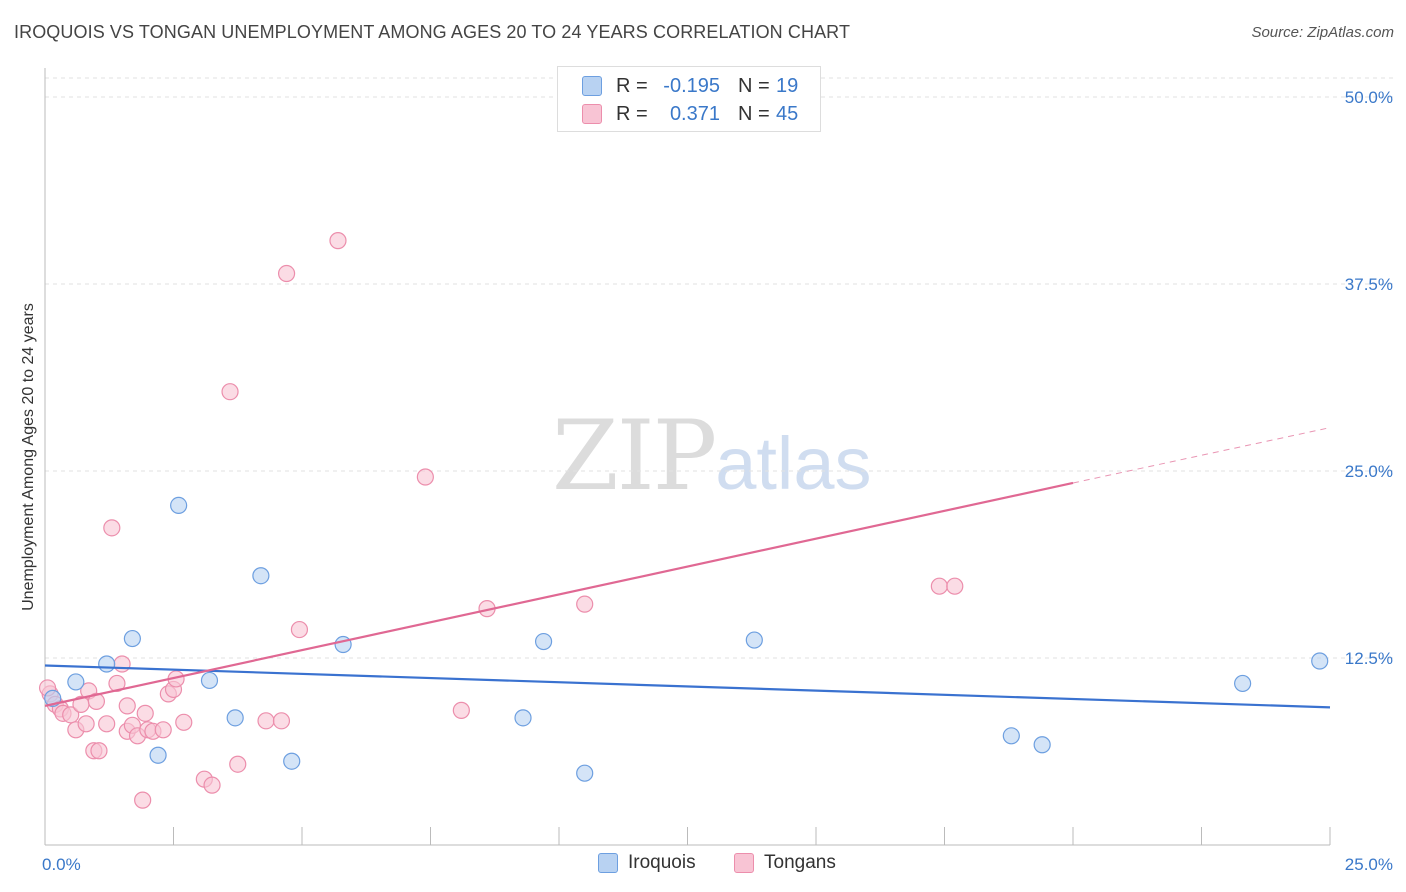 The image size is (1406, 892). I want to click on watermark-atlas: atlas, so click(793, 463).